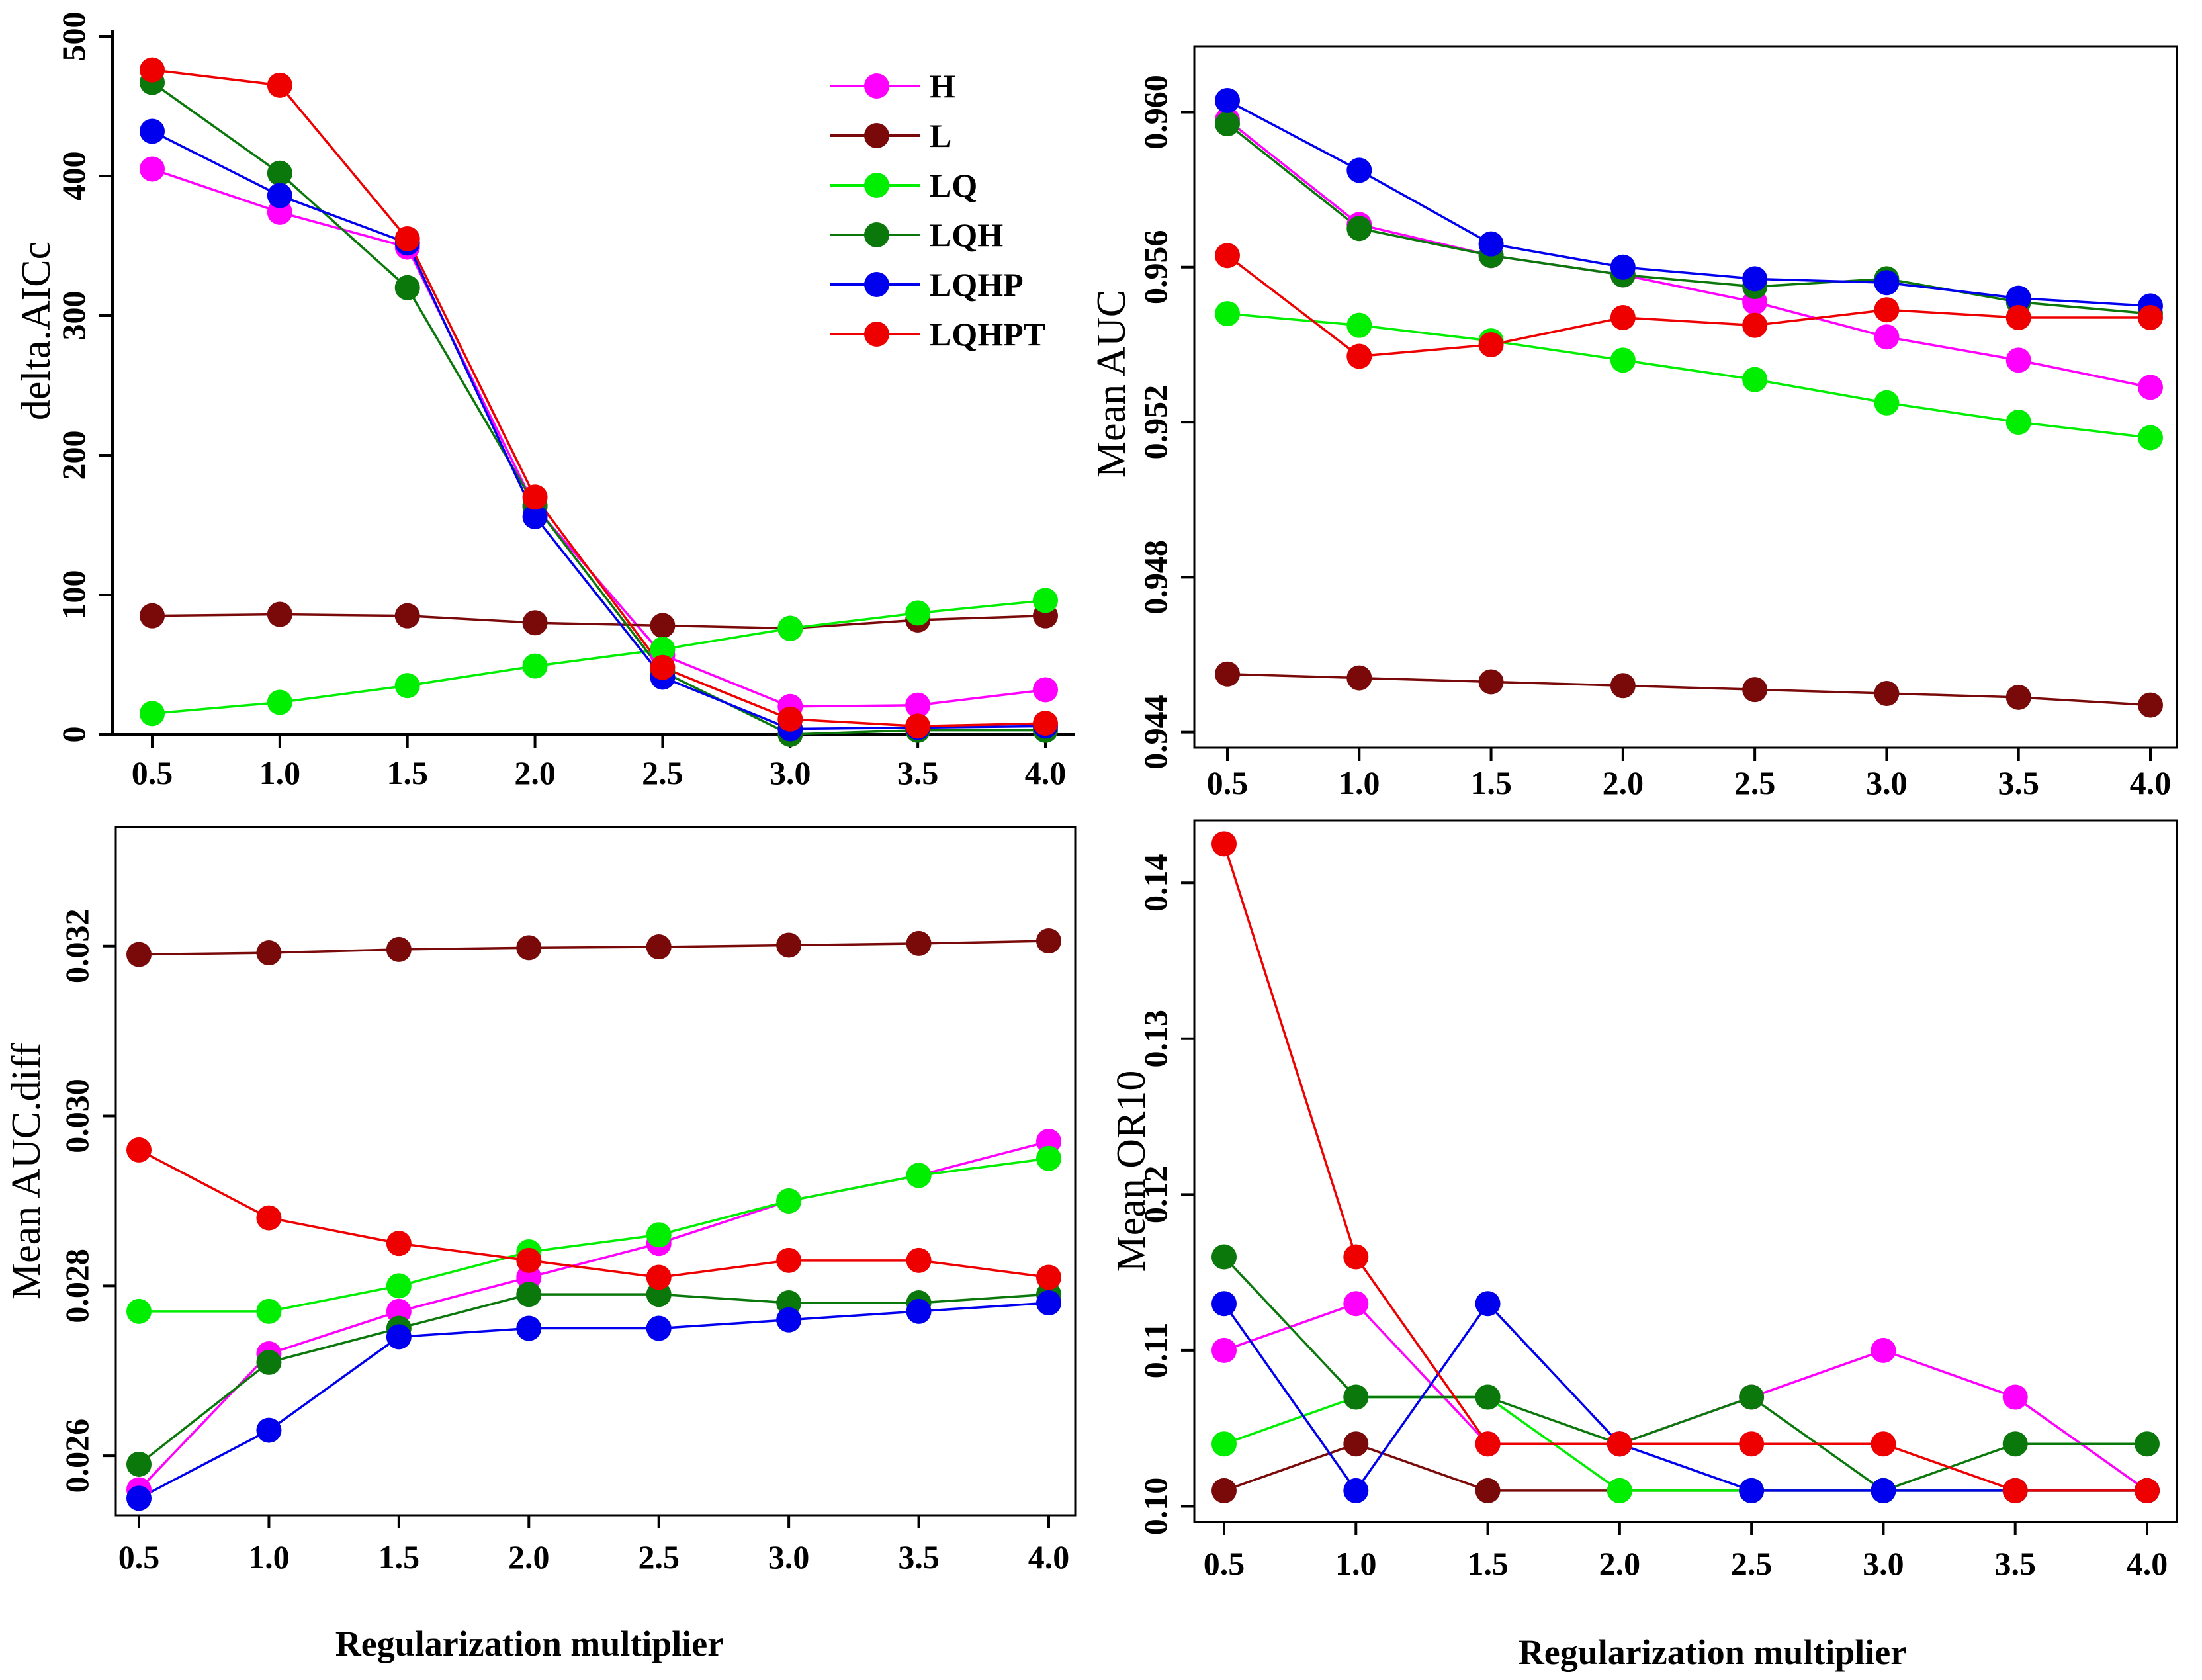 The image size is (2202, 1680). Describe the element at coordinates (73, 595) in the screenshot. I see `y-tick-label: 100` at that location.